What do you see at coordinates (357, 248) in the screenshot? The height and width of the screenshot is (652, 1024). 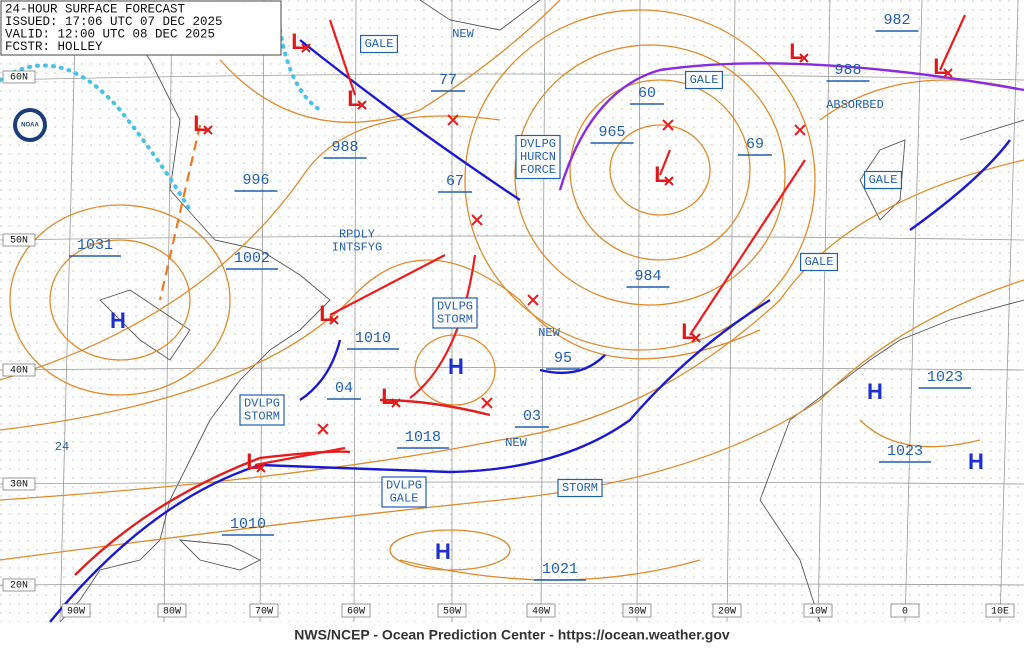 I see `plain-label: INTSFYG` at bounding box center [357, 248].